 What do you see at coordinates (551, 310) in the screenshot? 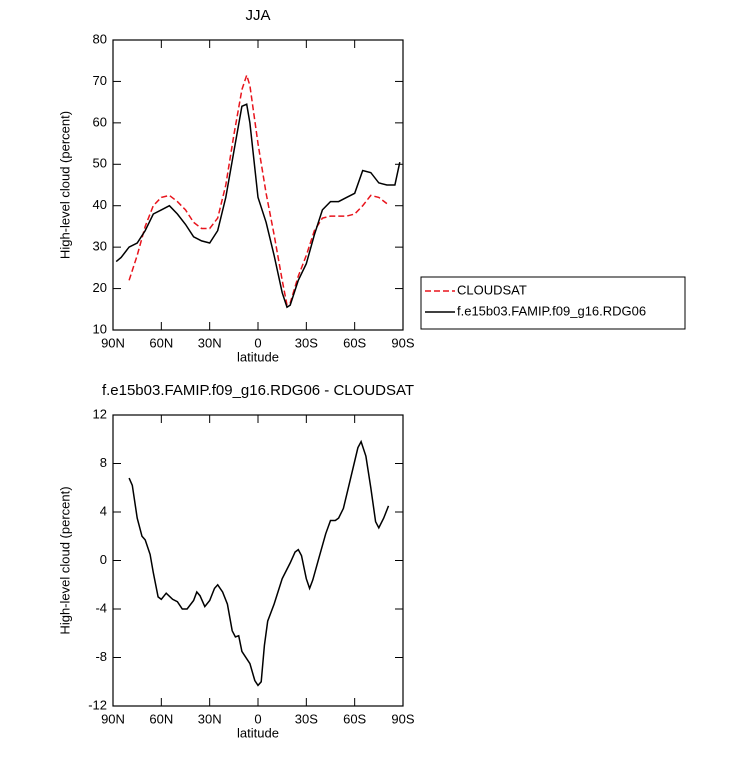
I see `legend-label: f.e15b03.FAMIP.f09_g16.RDG06` at bounding box center [551, 310].